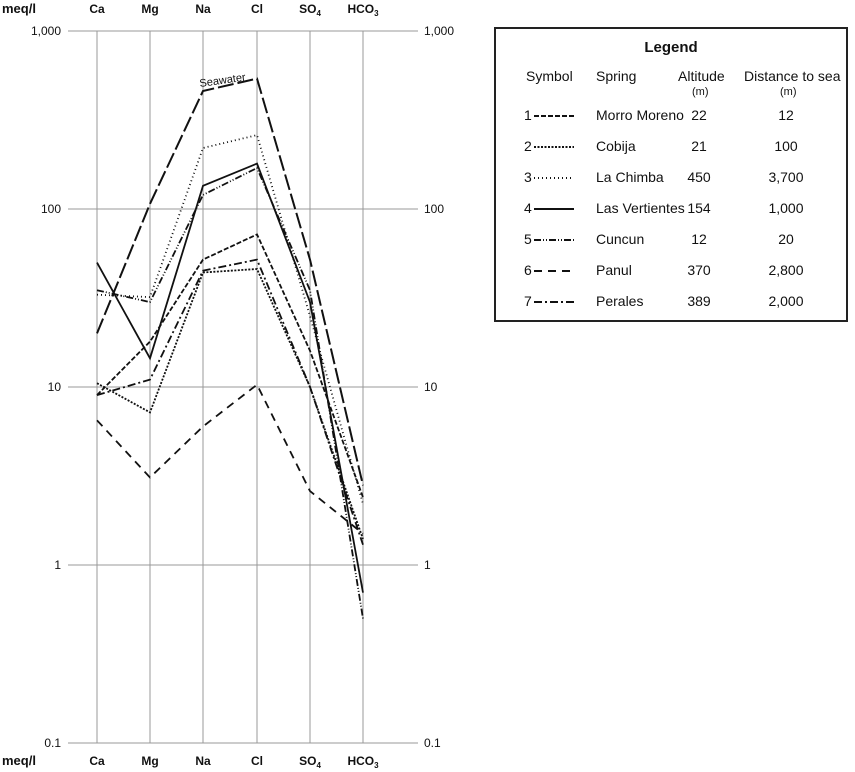 The height and width of the screenshot is (772, 855). I want to click on legend-symbol-number: 3, so click(528, 177).